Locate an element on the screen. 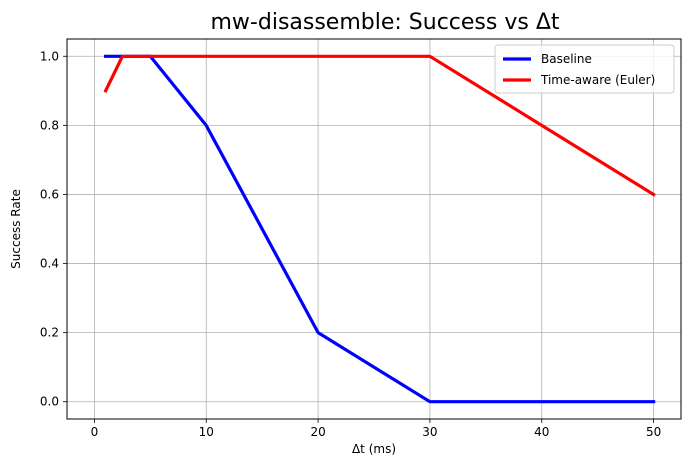 The image size is (691, 475). y-tick-label: 0.4 is located at coordinates (49, 264).